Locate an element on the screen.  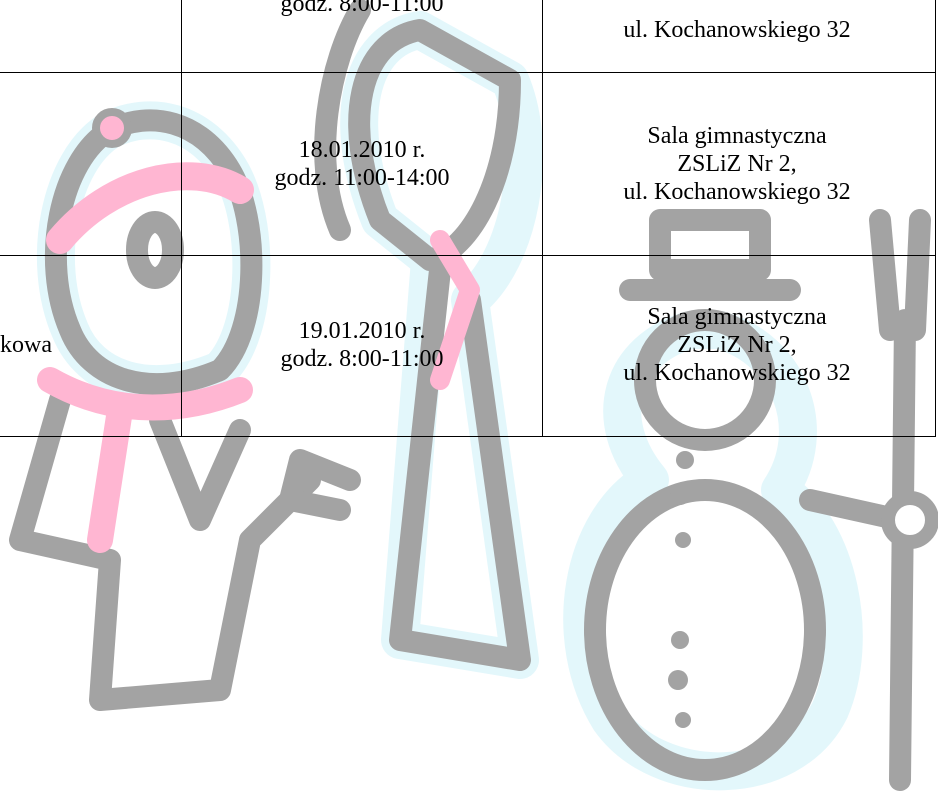
date-line: 19.01.2010 r. is located at coordinates (362, 331).